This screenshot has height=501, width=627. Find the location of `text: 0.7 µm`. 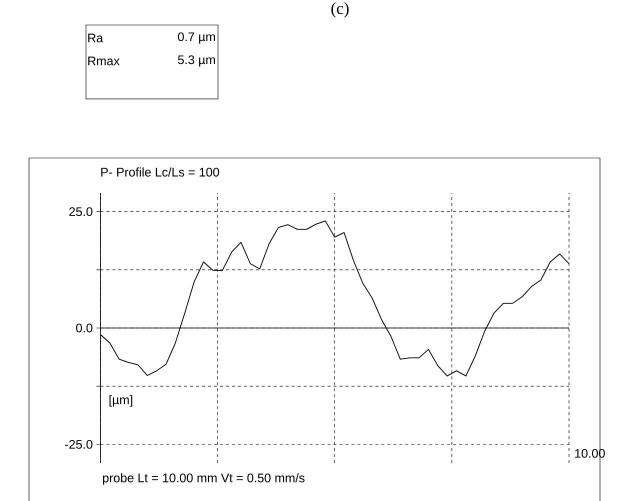

text: 0.7 µm is located at coordinates (196, 38).